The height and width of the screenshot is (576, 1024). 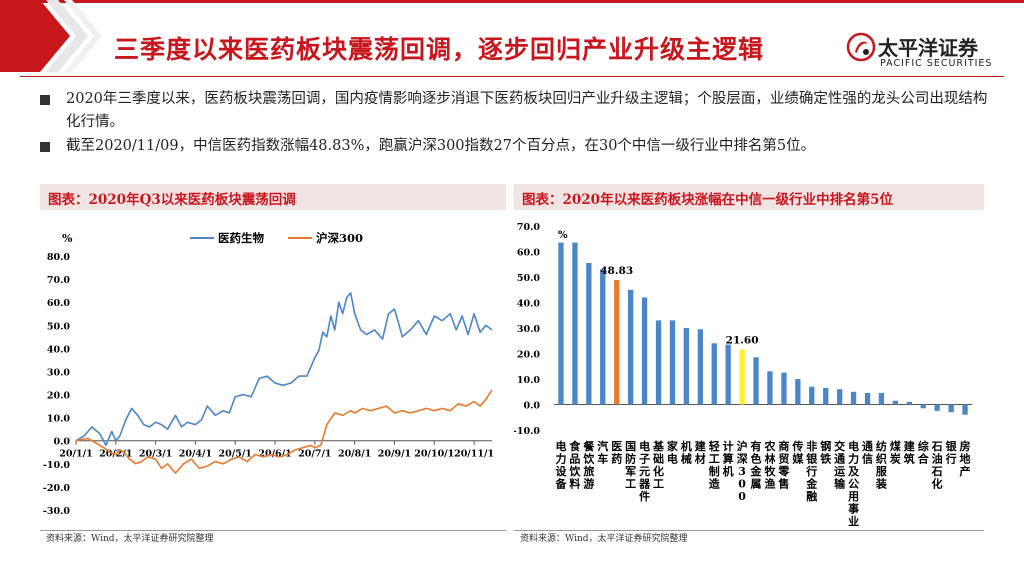 What do you see at coordinates (512, 1) in the screenshot?
I see `header-stripe` at bounding box center [512, 1].